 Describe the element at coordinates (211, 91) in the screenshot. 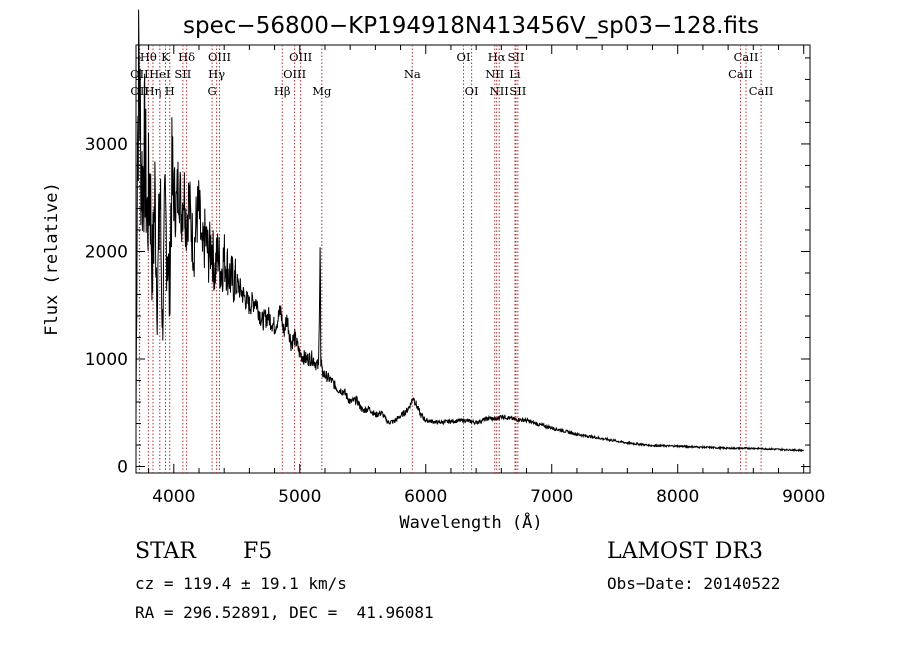

I see `spectral-line-label: G` at that location.